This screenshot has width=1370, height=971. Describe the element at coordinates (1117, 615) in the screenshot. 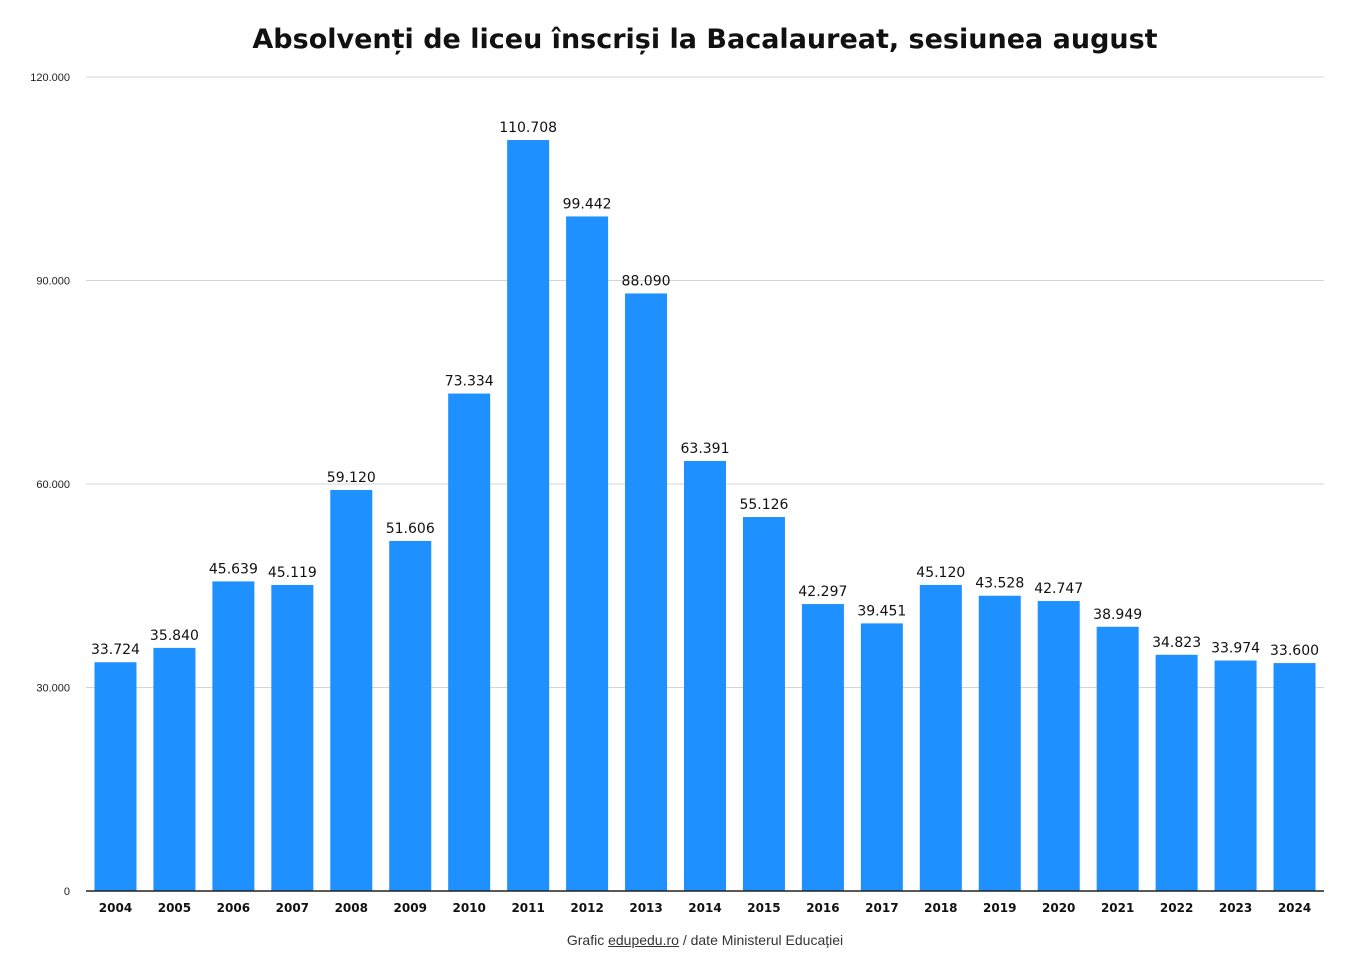

I see `data-label: 38.949` at that location.